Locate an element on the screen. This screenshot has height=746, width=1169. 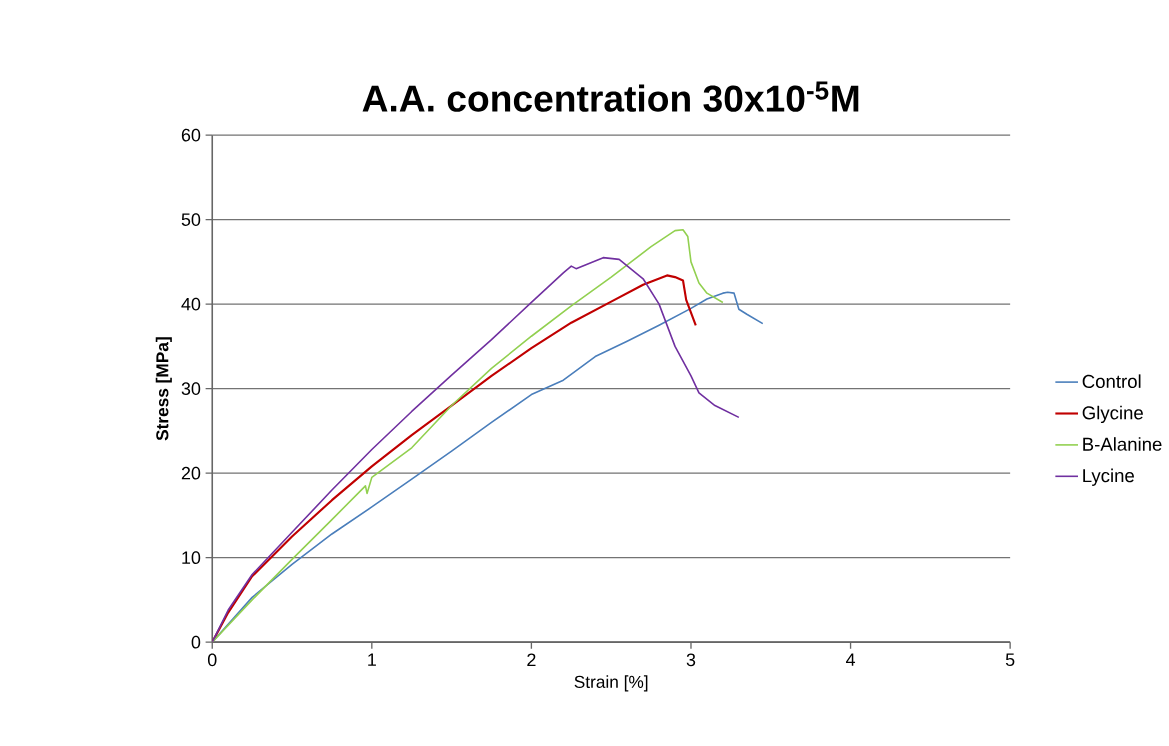
y-tick-label: 20 is located at coordinates (191, 473).